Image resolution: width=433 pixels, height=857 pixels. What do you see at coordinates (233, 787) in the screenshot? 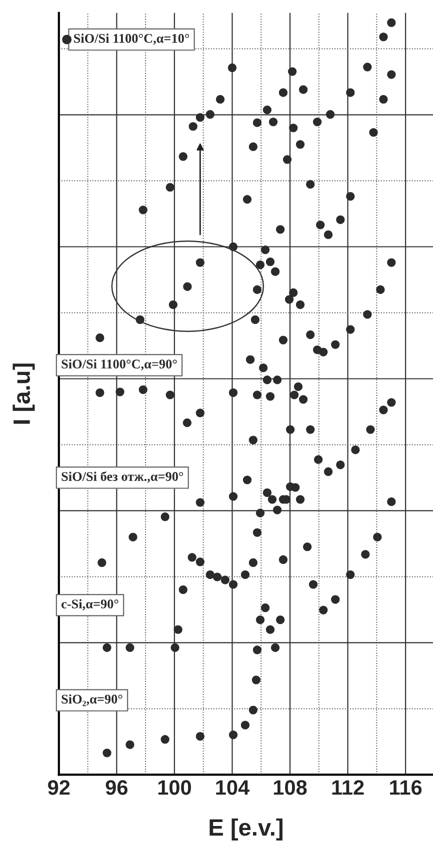
I see `x-tick-label: 104` at bounding box center [233, 787].